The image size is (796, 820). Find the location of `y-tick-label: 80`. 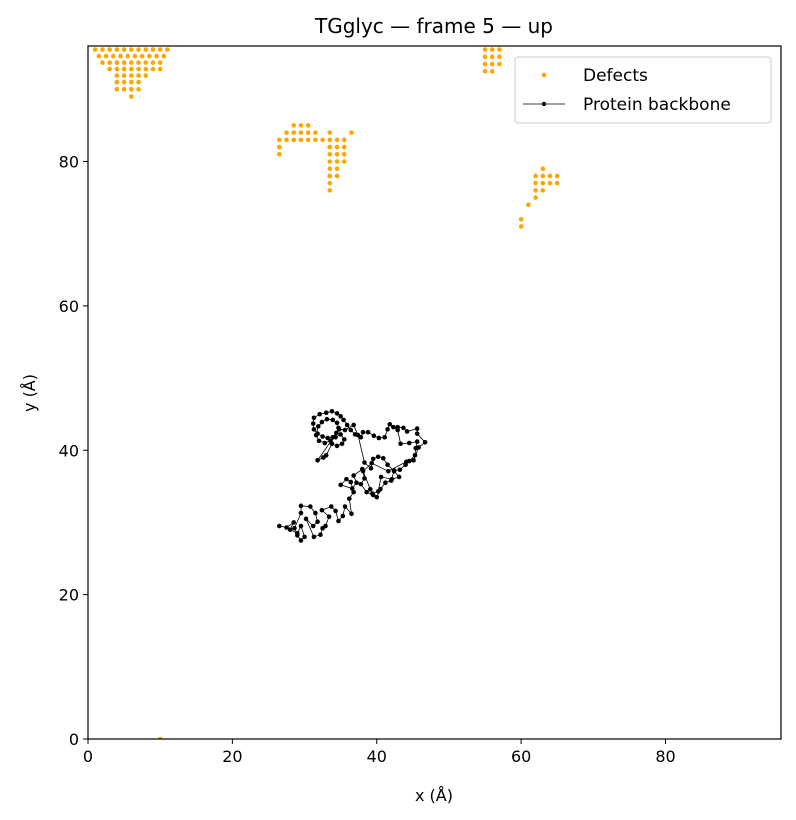

y-tick-label: 80 is located at coordinates (69, 162).